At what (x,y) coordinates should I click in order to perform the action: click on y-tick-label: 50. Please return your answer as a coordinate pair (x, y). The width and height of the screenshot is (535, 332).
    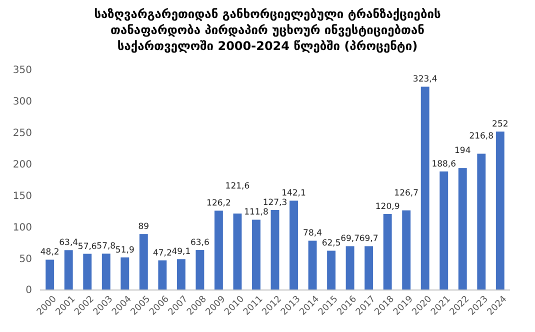
    Looking at the image, I should click on (25, 259).